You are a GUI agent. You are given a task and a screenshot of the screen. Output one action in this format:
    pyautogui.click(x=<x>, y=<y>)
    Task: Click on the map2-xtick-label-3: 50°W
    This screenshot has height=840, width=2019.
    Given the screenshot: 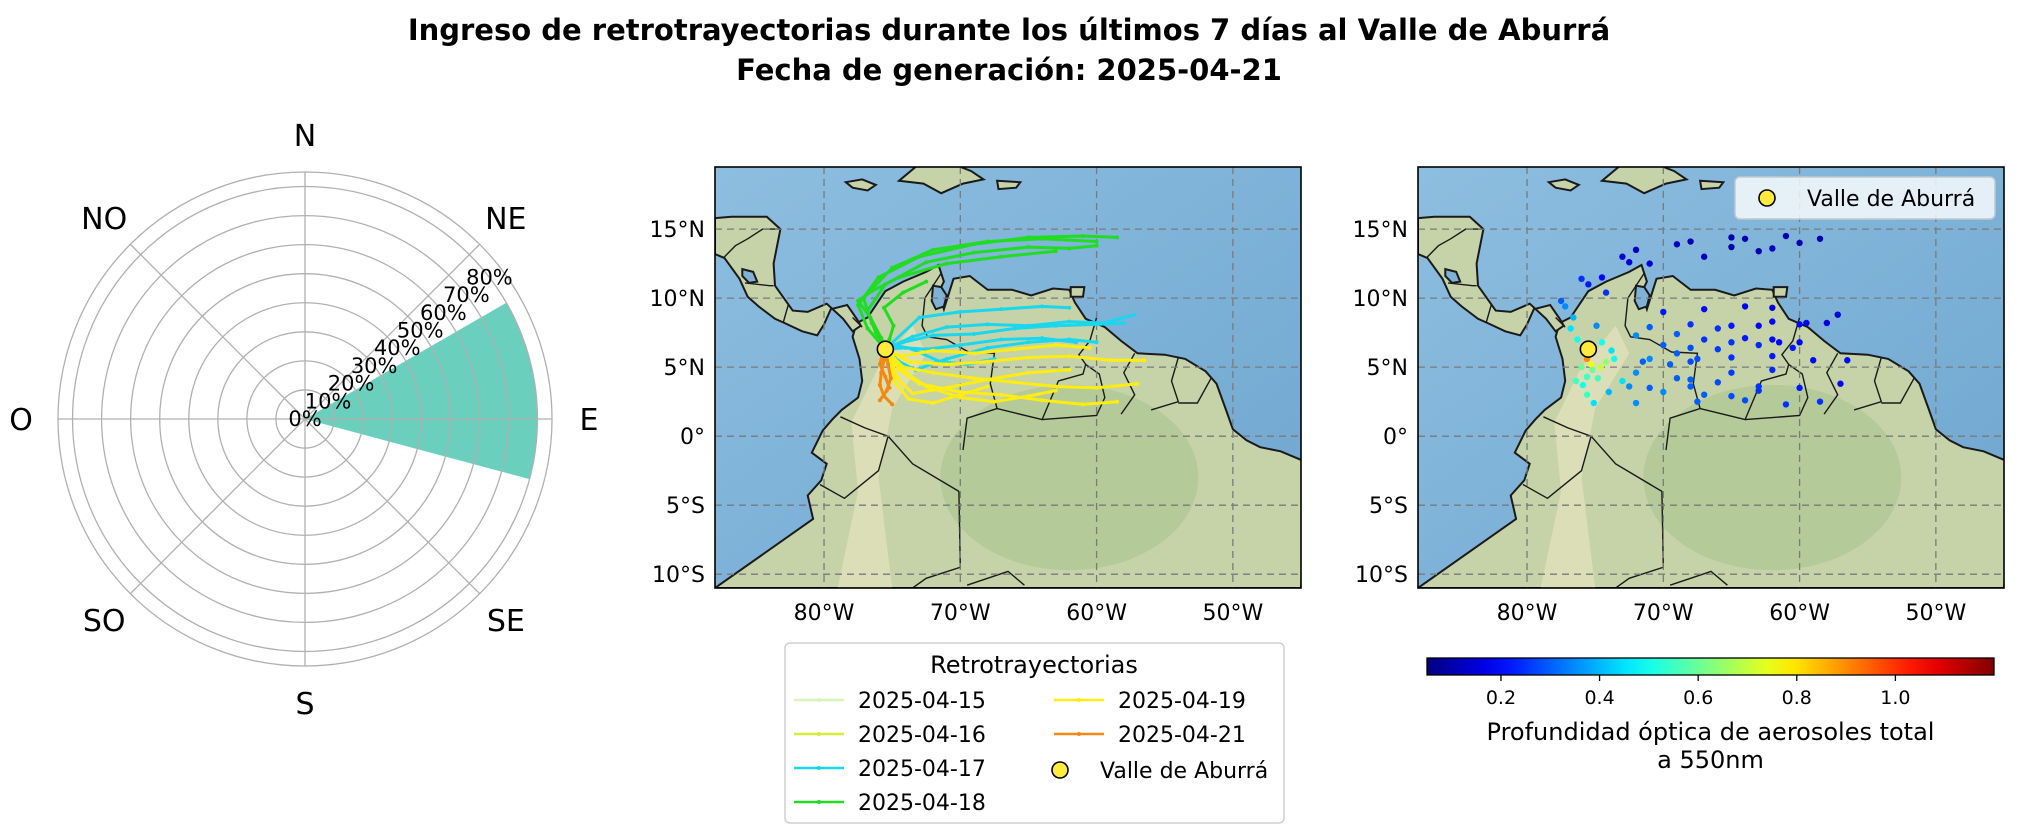 What is the action you would take?
    pyautogui.click(x=1935, y=613)
    